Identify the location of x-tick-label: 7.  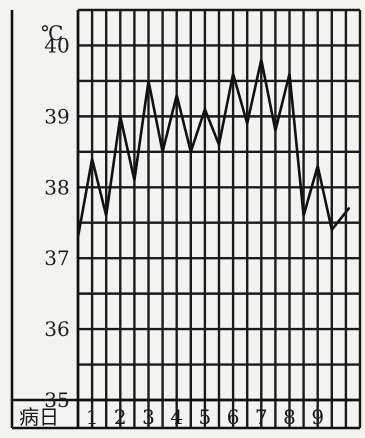
(261, 417).